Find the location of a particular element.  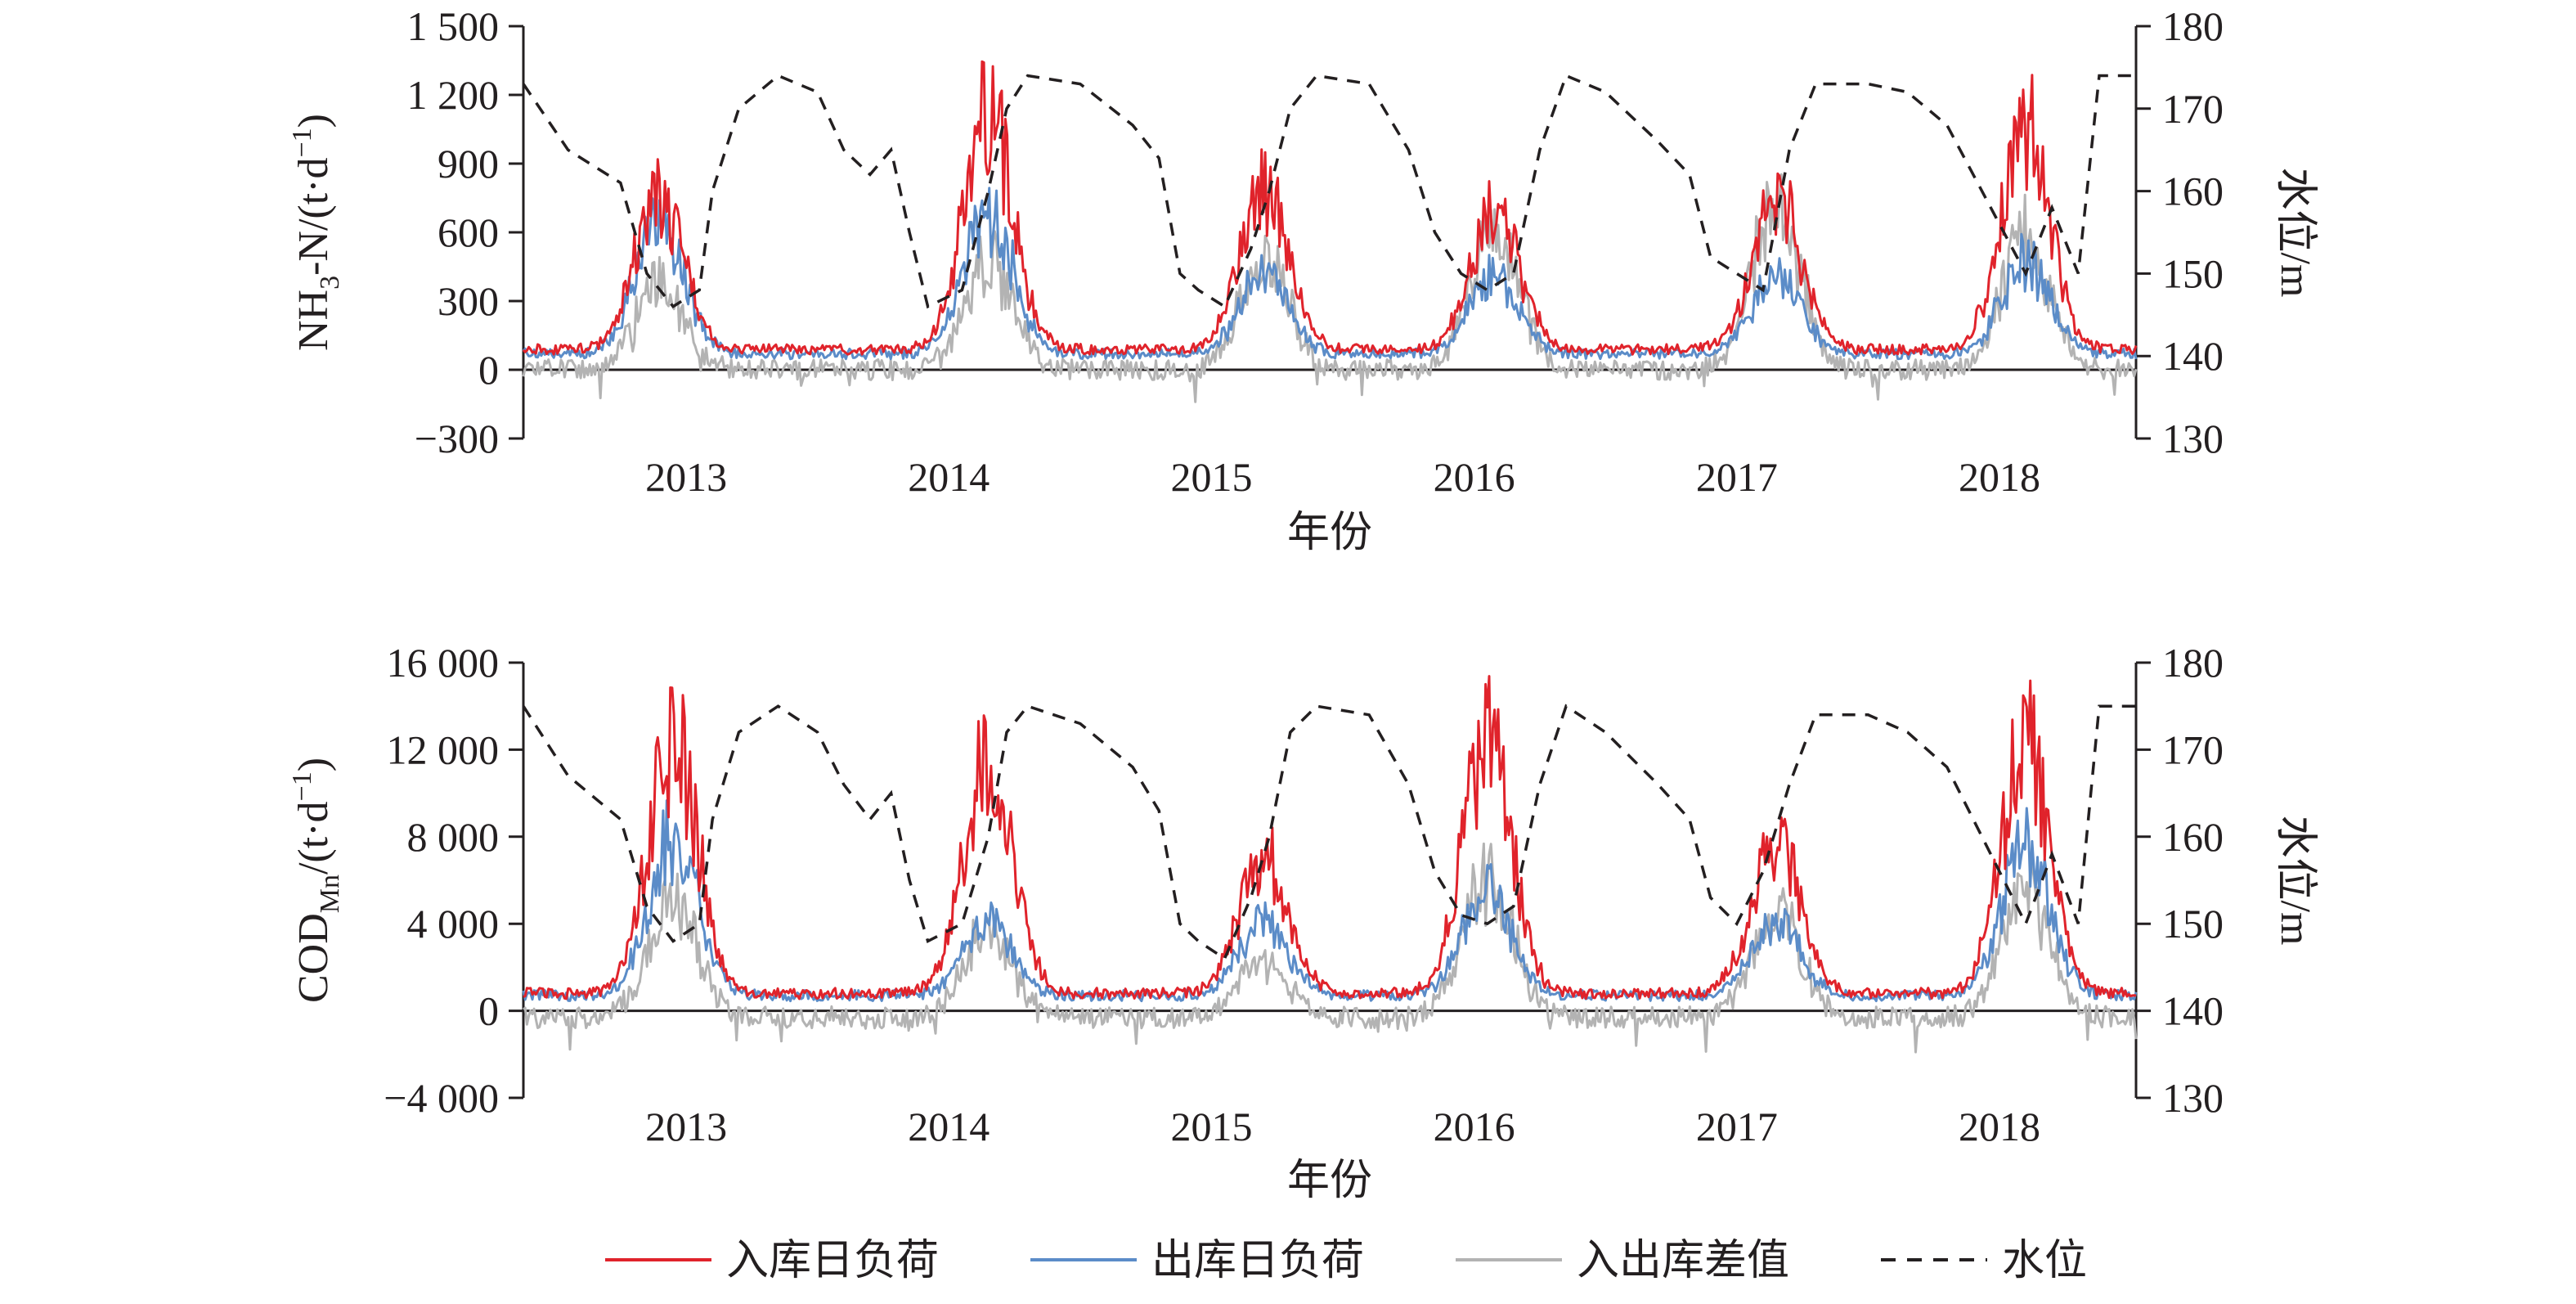

y-tick-label: 1 500 is located at coordinates (454, 26).